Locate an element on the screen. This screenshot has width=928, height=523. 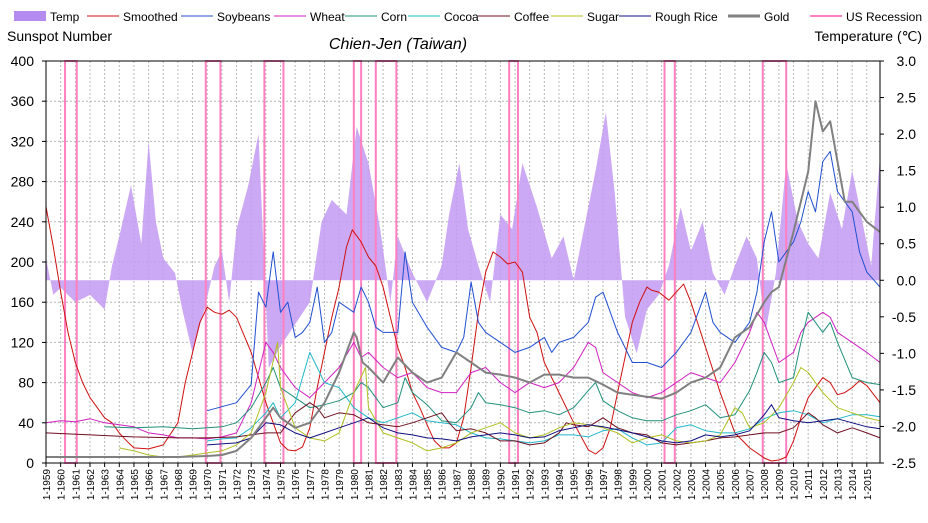
x-tick-label: 1-2002 is located at coordinates (677, 485).